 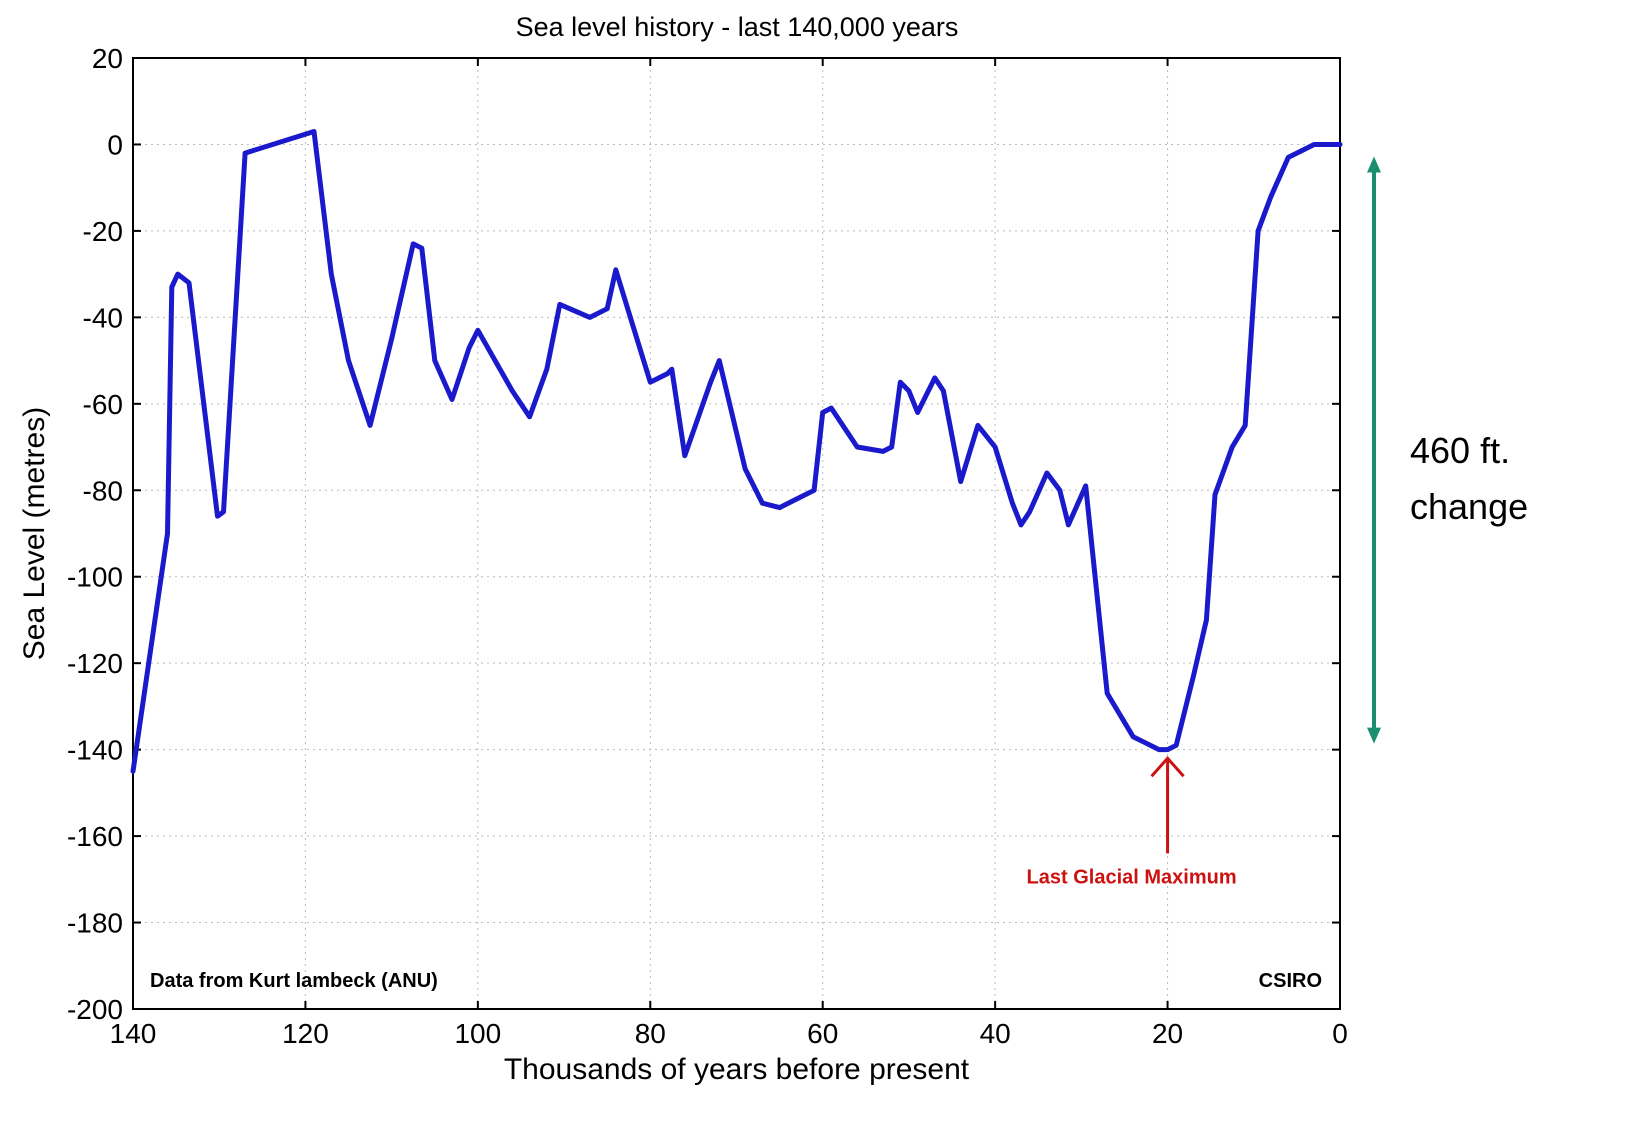 What do you see at coordinates (1167, 1033) in the screenshot?
I see `x-tick-label: 20` at bounding box center [1167, 1033].